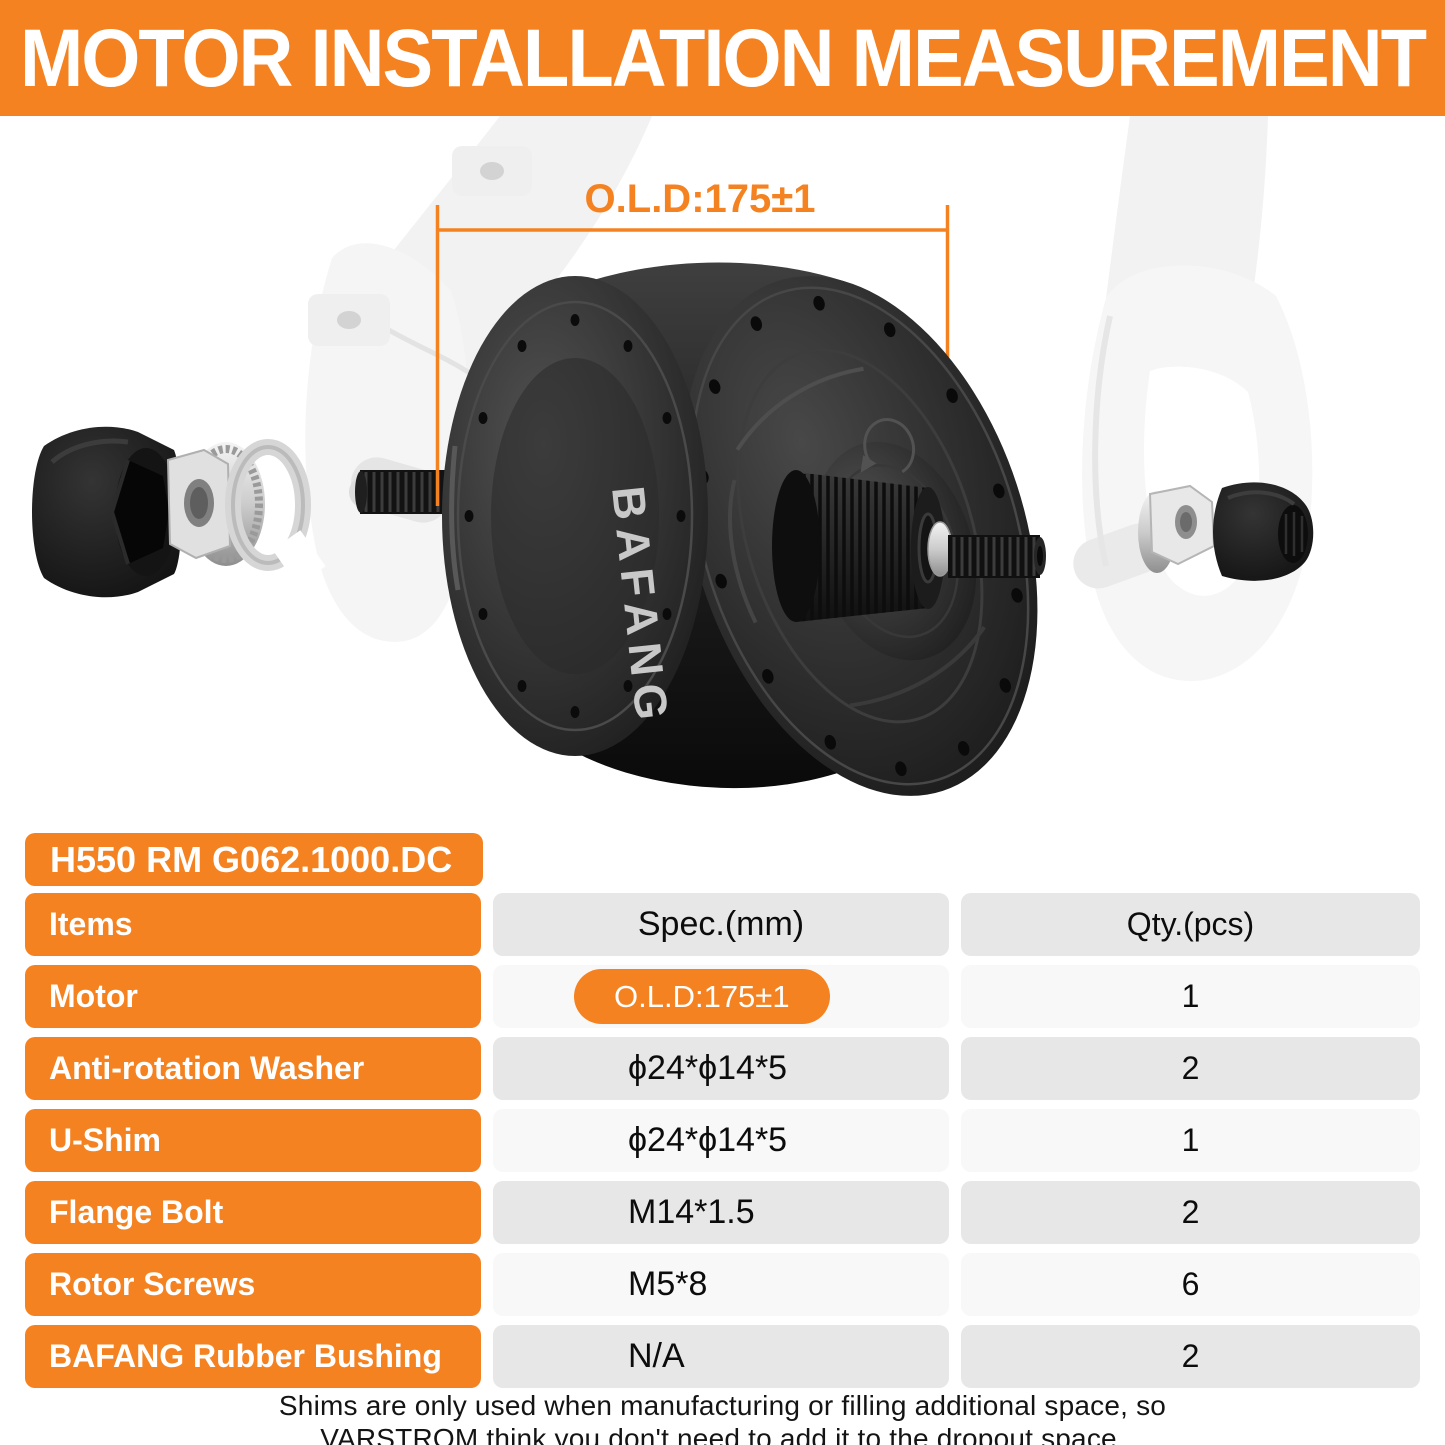  Describe the element at coordinates (400, 492) in the screenshot. I see `axle-left` at that location.